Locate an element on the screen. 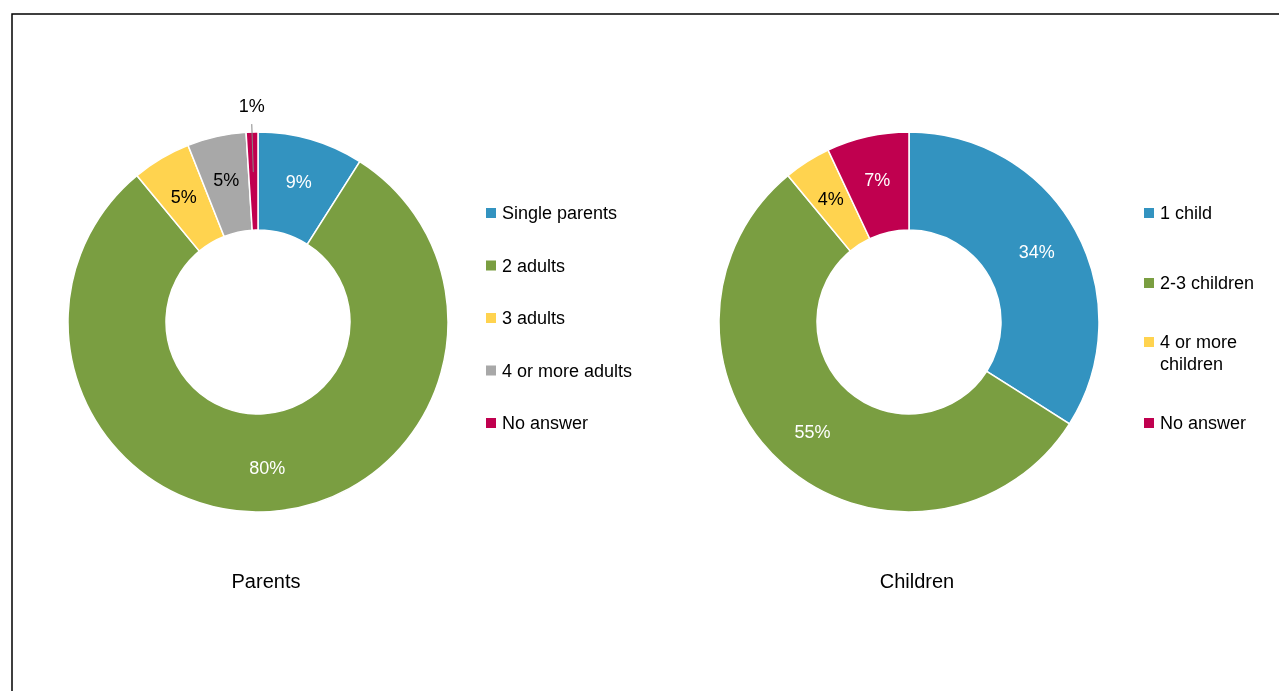 The image size is (1287, 691). data-label: 1% is located at coordinates (251, 106).